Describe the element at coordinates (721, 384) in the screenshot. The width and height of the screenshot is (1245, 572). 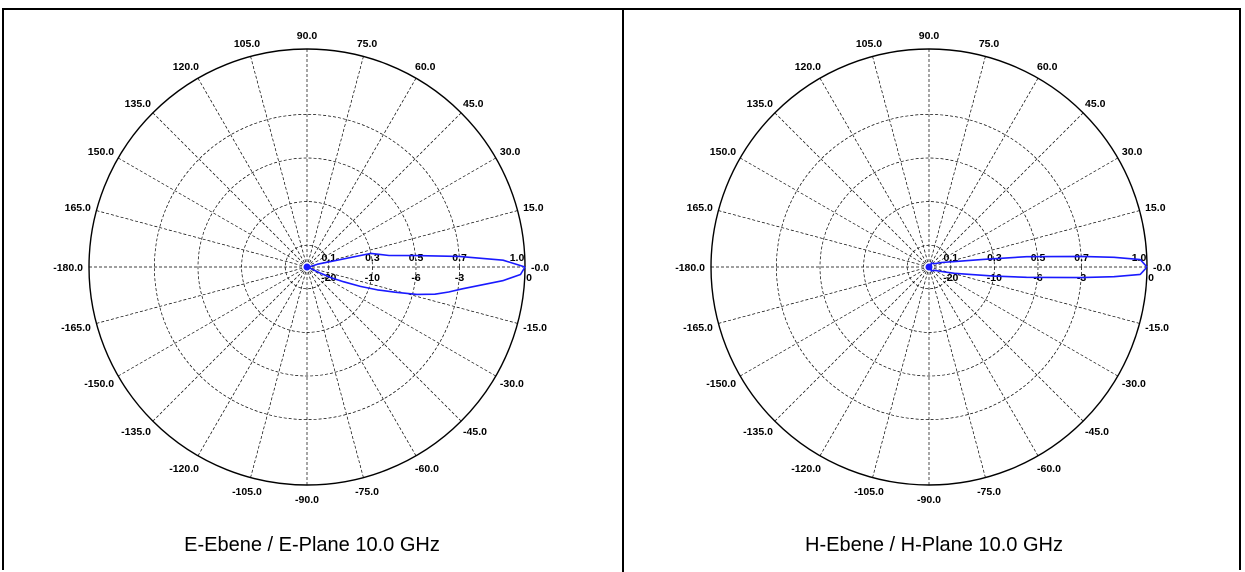
I see `h-plane-angle-label: -150.0` at that location.